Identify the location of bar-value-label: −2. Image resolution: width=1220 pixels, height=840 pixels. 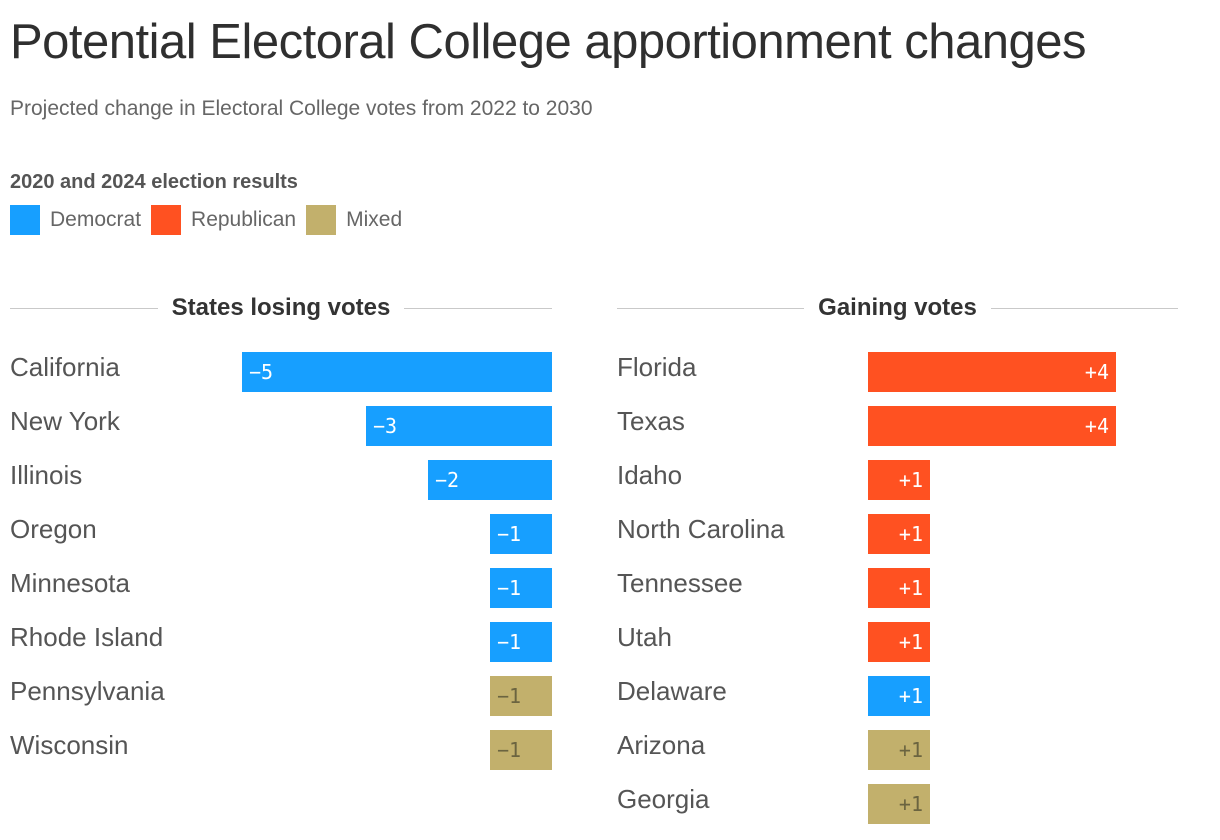
(447, 480).